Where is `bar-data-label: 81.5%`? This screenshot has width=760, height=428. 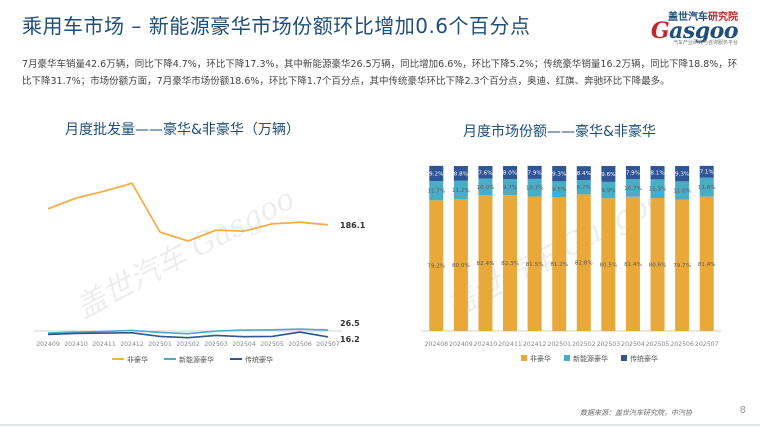 bar-data-label: 81.5% is located at coordinates (535, 265).